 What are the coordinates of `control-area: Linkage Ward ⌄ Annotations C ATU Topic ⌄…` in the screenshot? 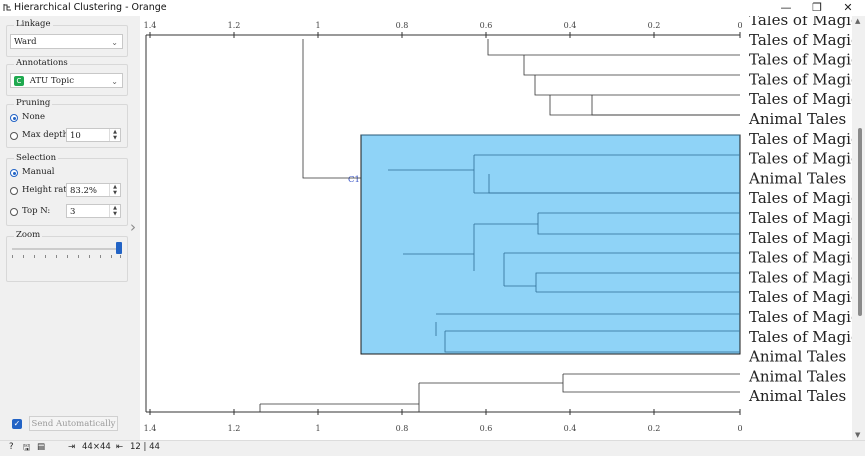 It's located at (64, 228).